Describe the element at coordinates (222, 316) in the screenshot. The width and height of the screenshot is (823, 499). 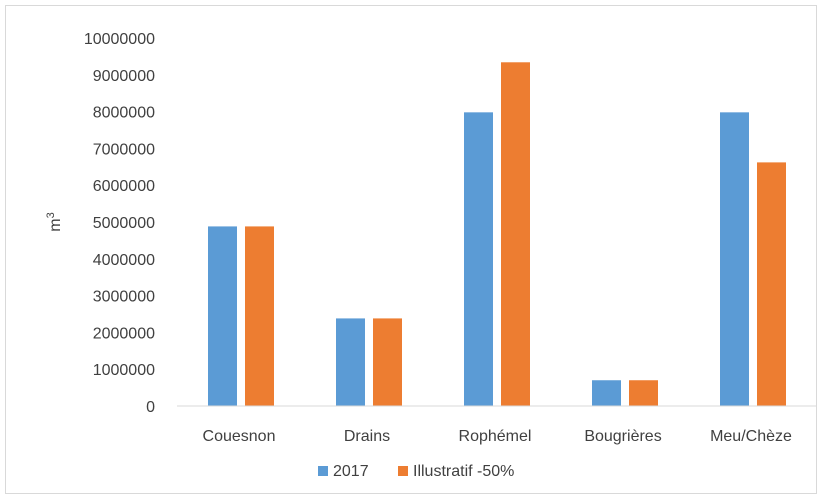
I see `bar-series1-couesnon` at that location.